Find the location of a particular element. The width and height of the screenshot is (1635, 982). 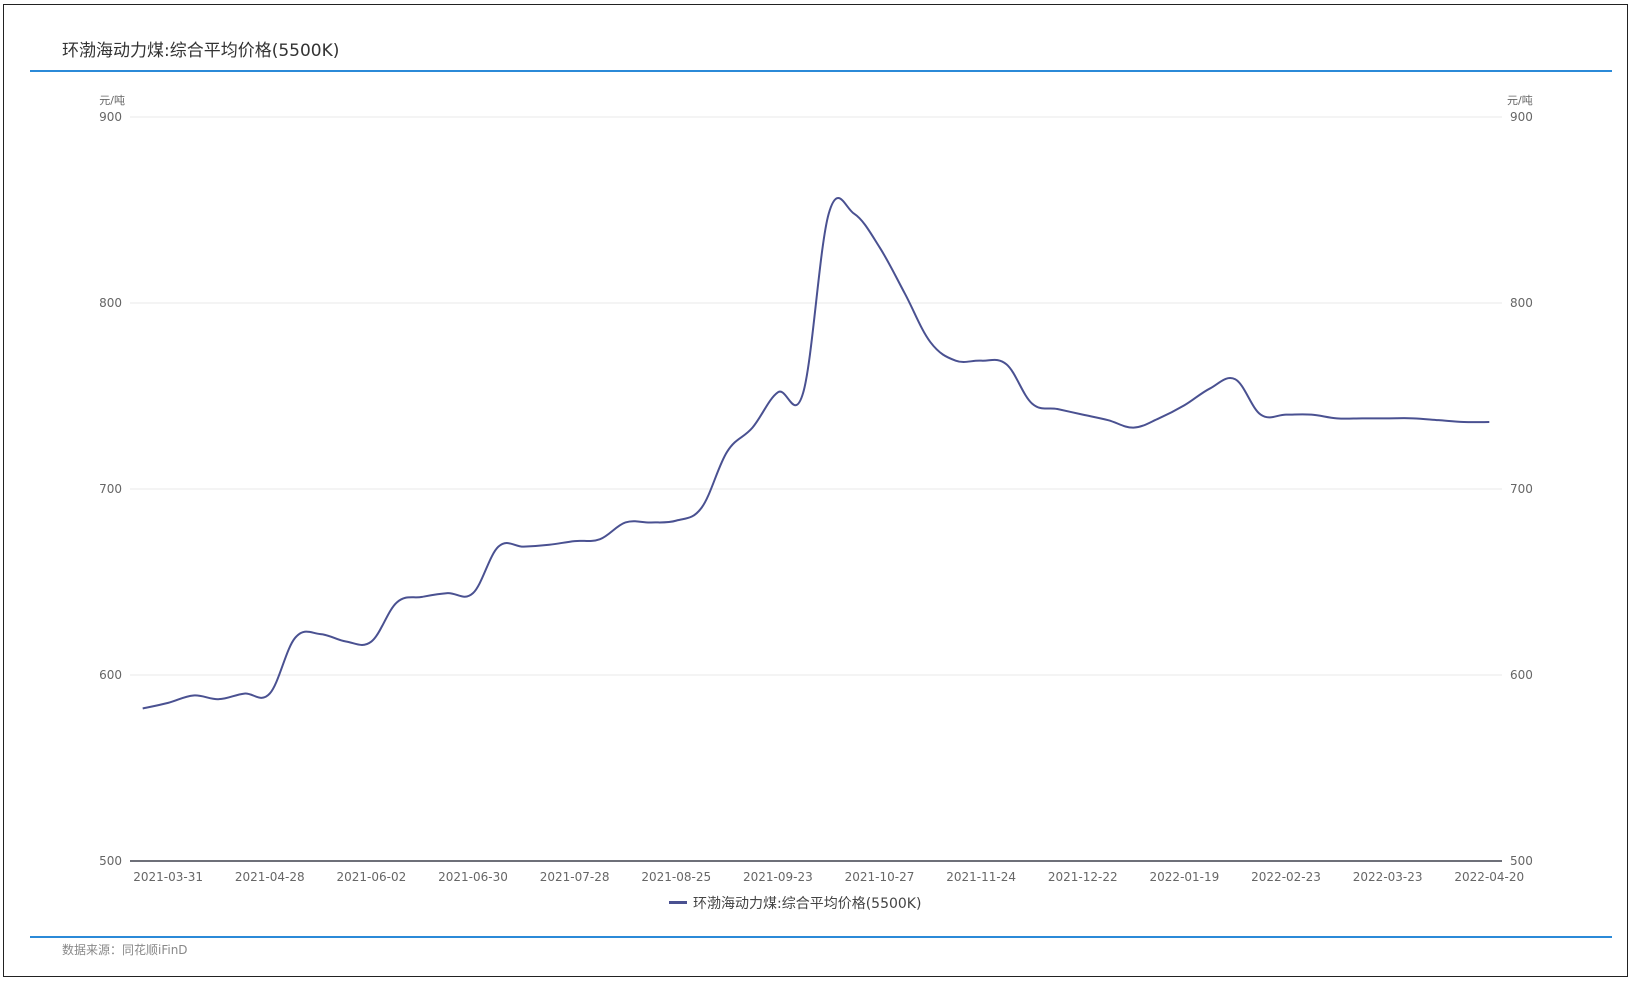

legend-label: 环渤海动力煤:综合平均价格(5500K) is located at coordinates (807, 904).